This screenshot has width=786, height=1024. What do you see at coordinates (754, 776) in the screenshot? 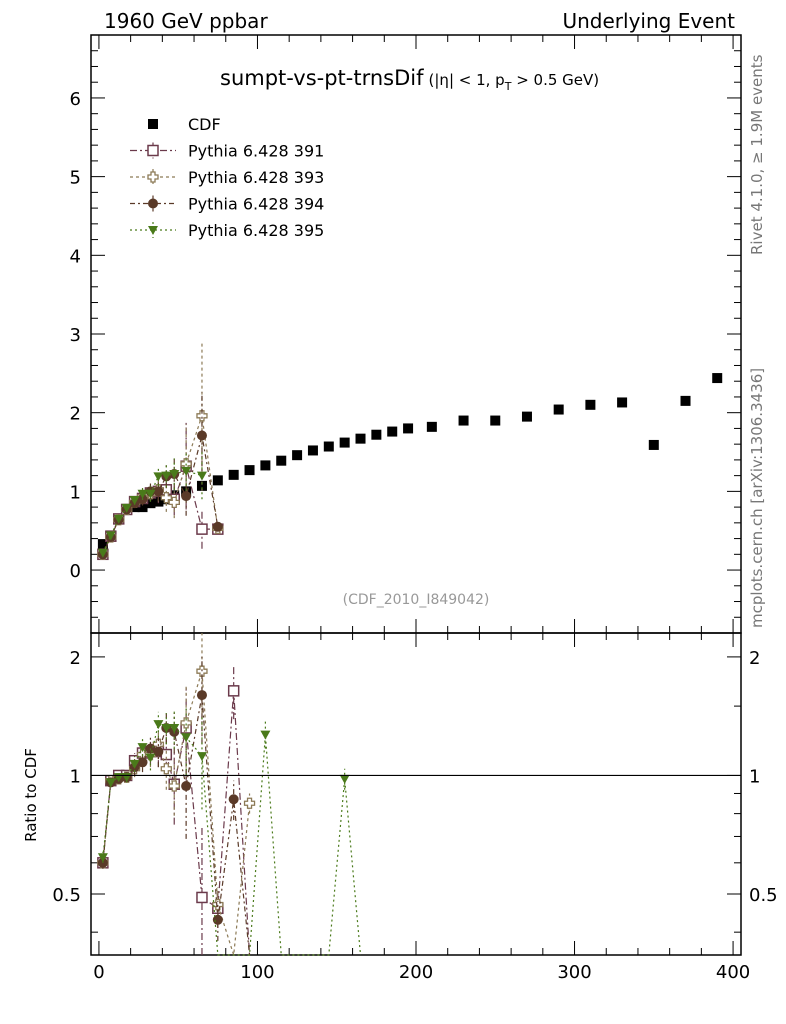
I see `ratio-tick-label-right: 1` at bounding box center [754, 776].